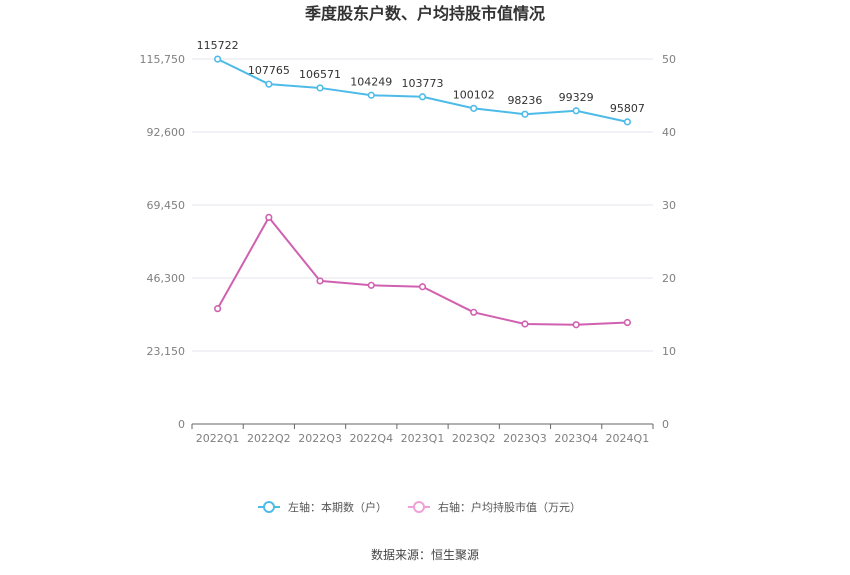 The image size is (850, 575). I want to click on legend: 左轴：本期数（户） 右轴：户均持股市值（万元）, so click(419, 507).